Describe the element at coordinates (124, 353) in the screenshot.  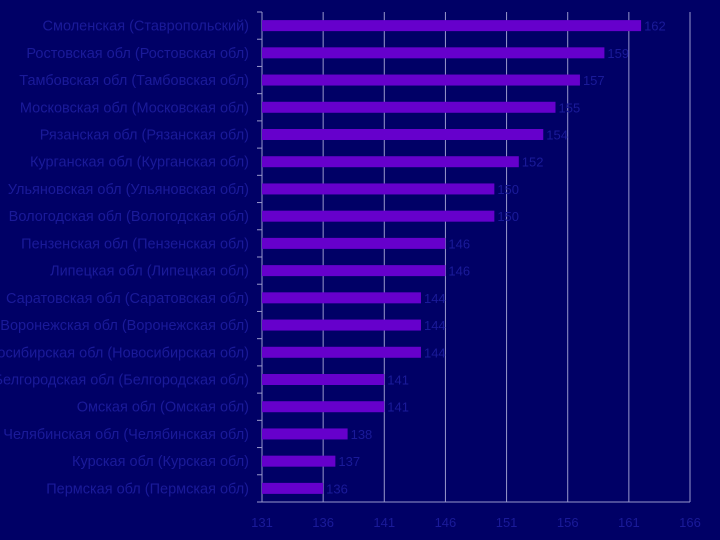
I see `category-label: Новосибирская обл (Новосибирская обл)` at that location.